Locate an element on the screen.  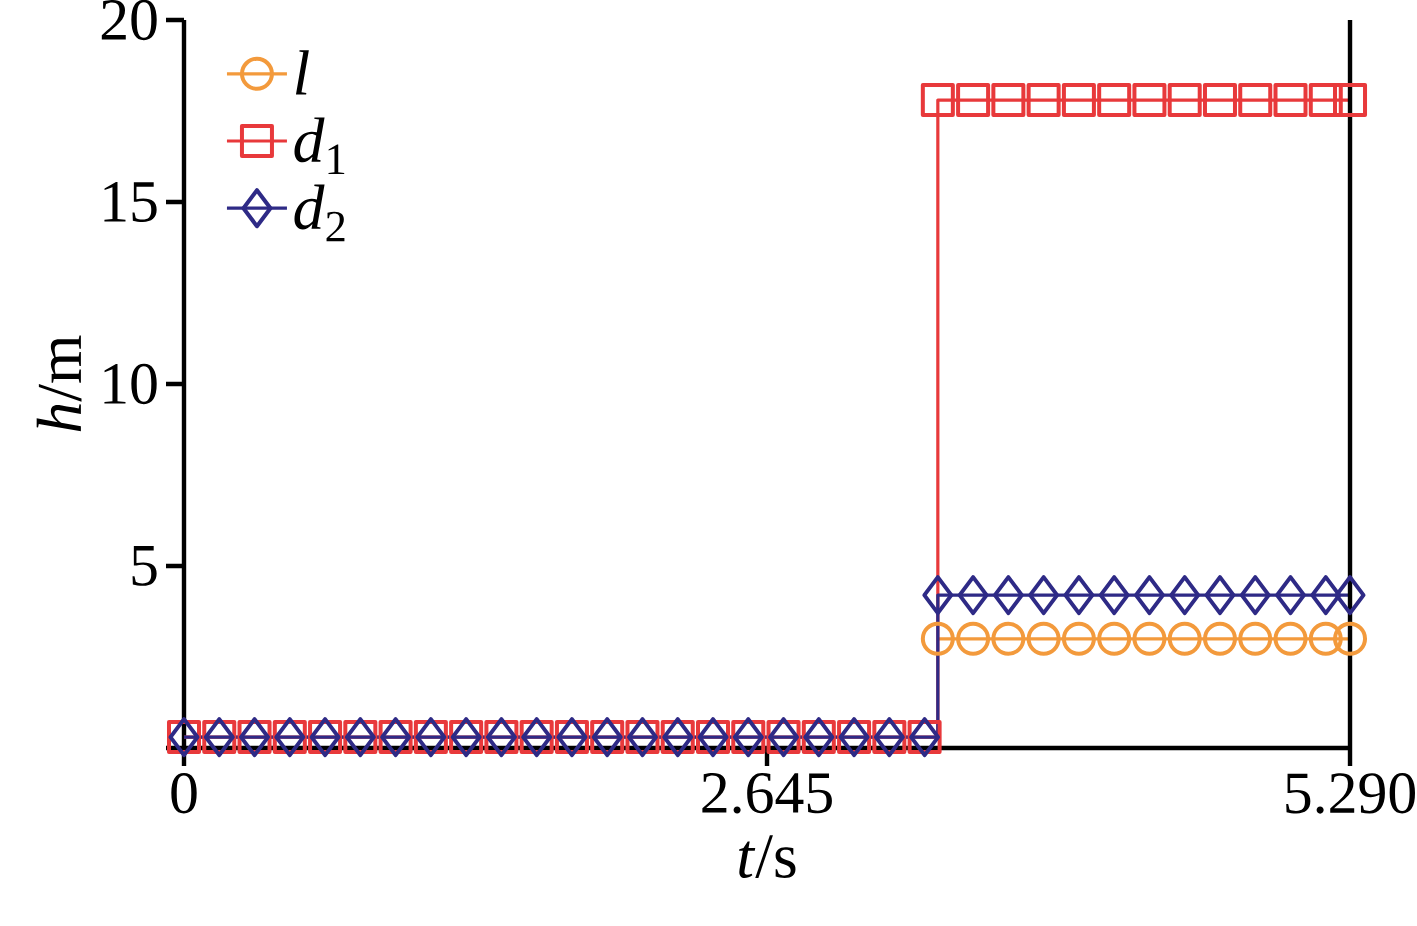
y-tick-label: 20 is located at coordinates (129, 20).